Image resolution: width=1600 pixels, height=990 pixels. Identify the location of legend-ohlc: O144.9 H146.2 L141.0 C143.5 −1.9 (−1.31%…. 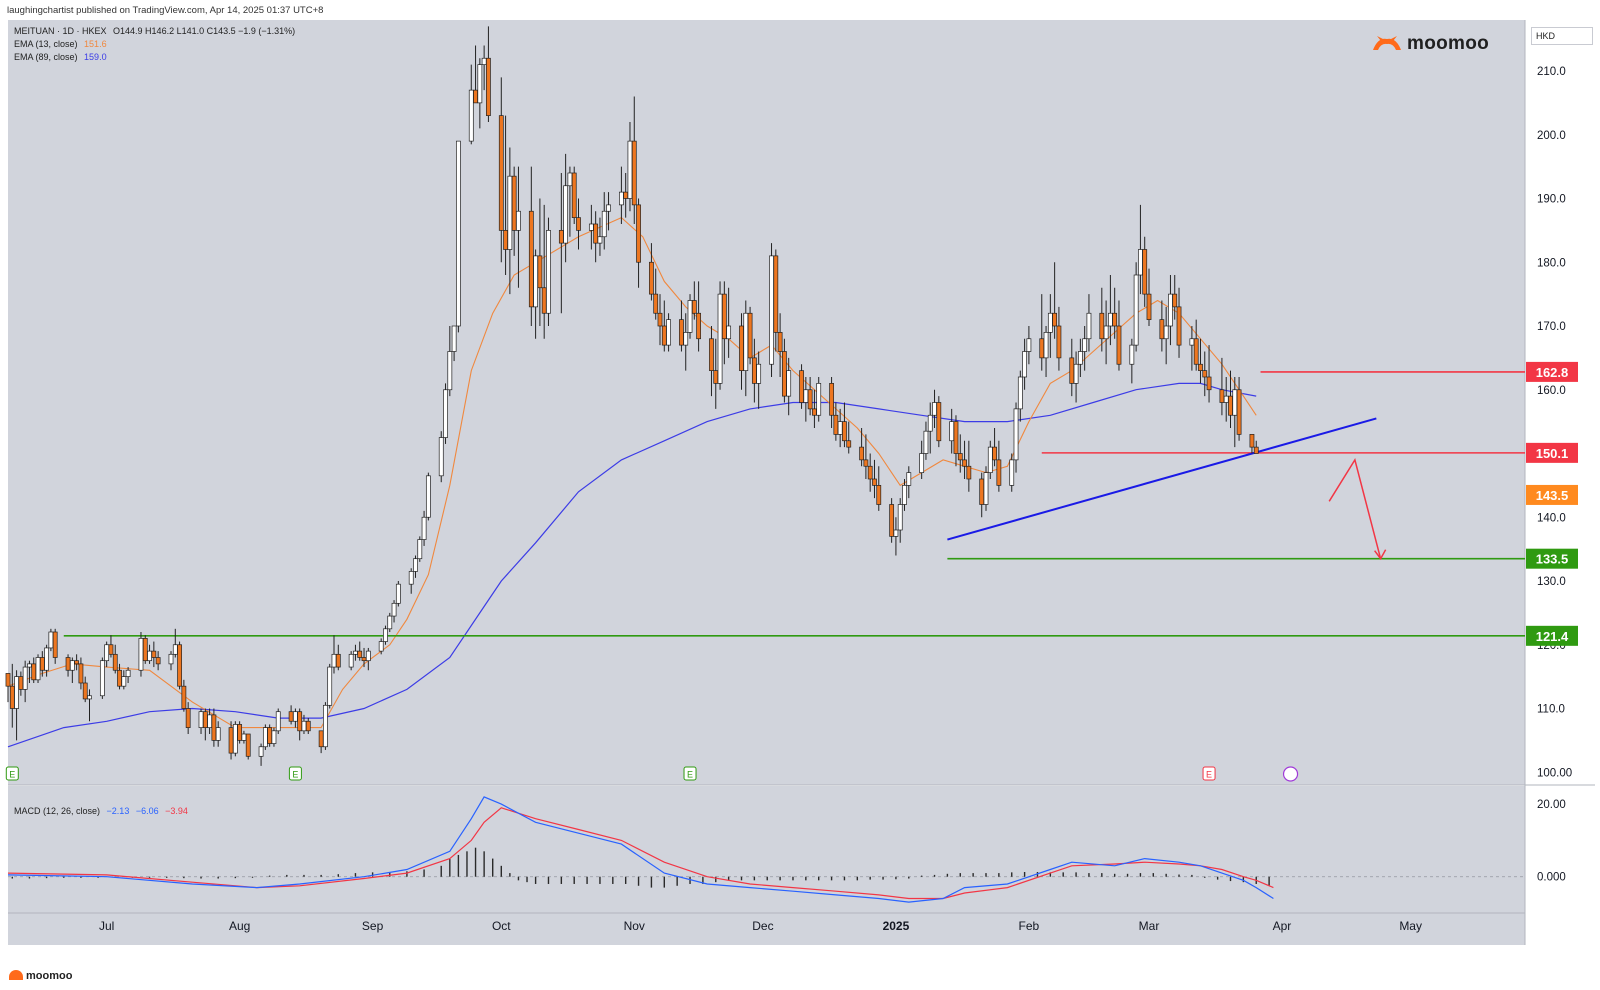
(204, 31).